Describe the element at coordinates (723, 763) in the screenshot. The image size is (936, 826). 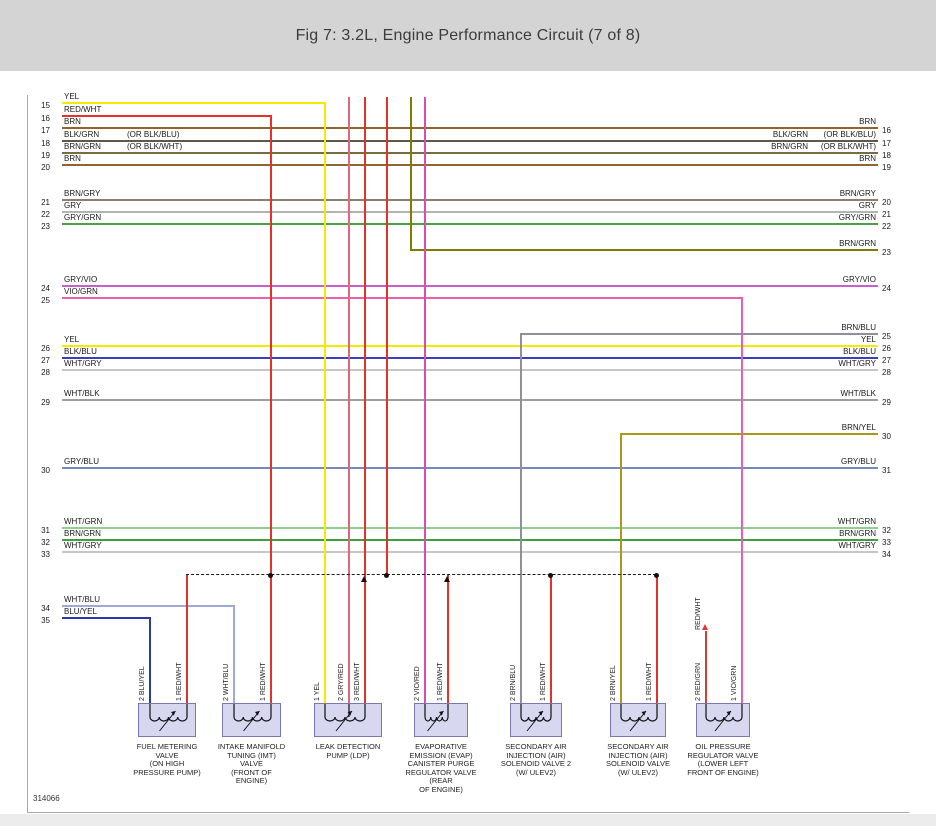
I see `component-caption-line: (LOWER LEFT` at that location.